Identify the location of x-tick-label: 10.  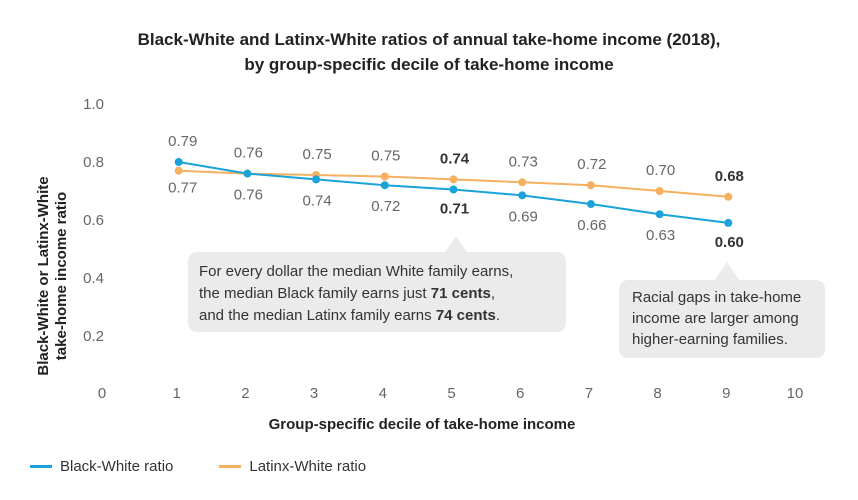
(795, 393).